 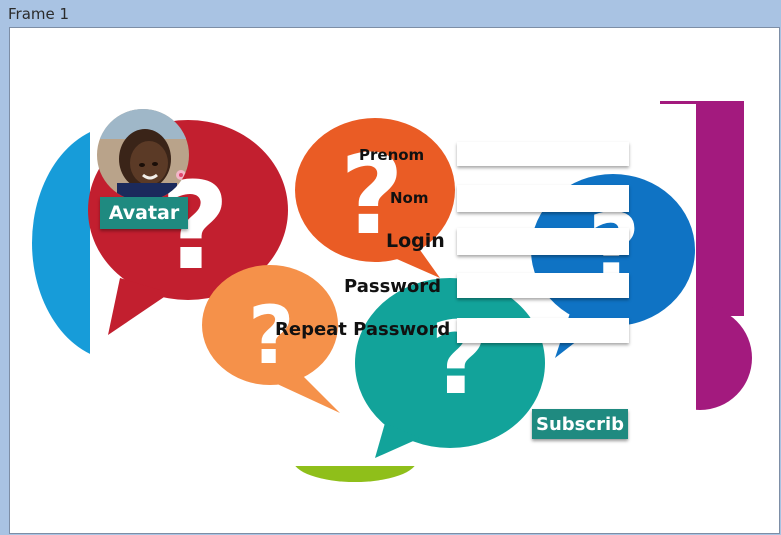 What do you see at coordinates (39, 14) in the screenshot?
I see `window-title: Frame 1` at bounding box center [39, 14].